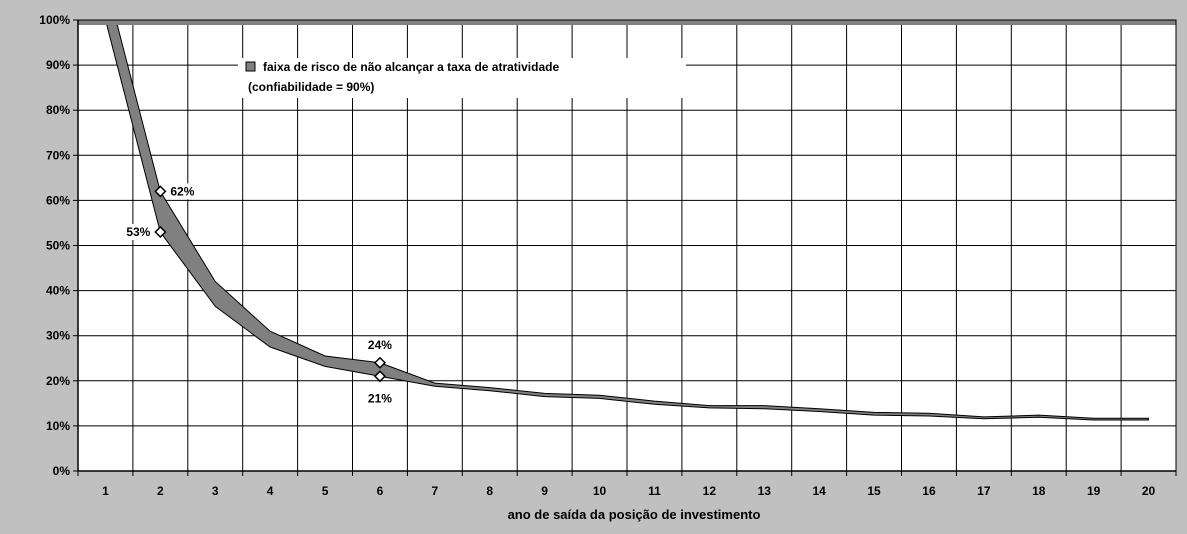  I want to click on y-tick-label: 50%, so click(58, 246).